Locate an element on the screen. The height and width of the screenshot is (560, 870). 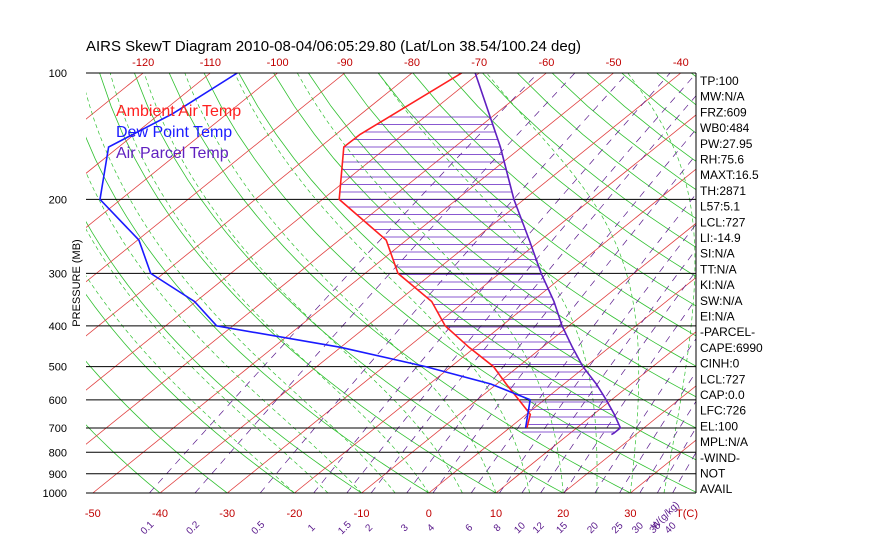
index-label: RH:75.6 is located at coordinates (722, 160).